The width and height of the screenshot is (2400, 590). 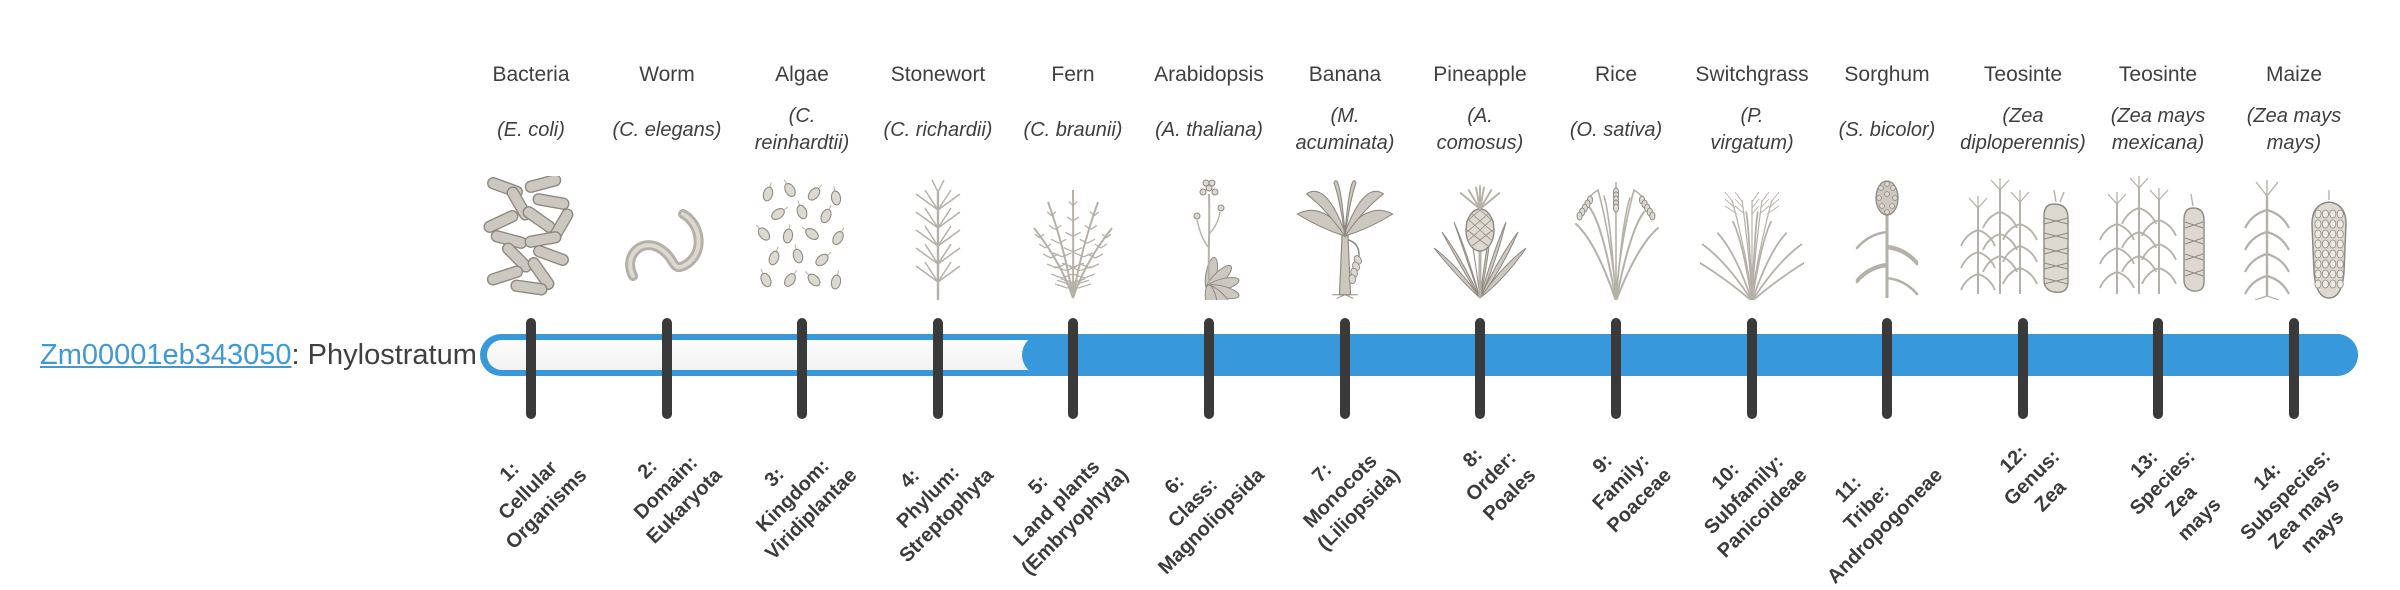 I want to click on phylostratum-label: 2: Domain: Eukaryota, so click(x=678, y=500).